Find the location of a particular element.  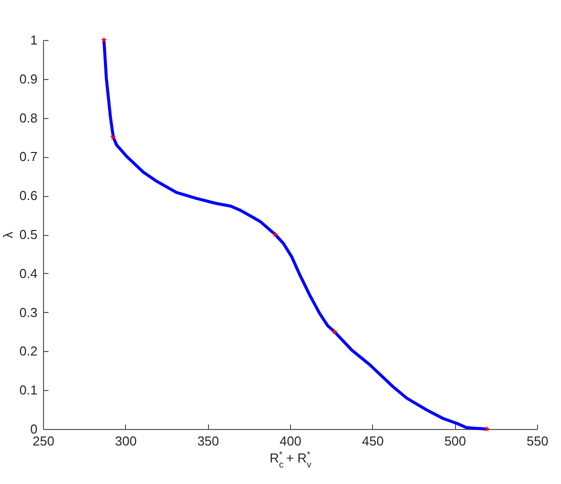

x-tick-label: 300 is located at coordinates (125, 441).